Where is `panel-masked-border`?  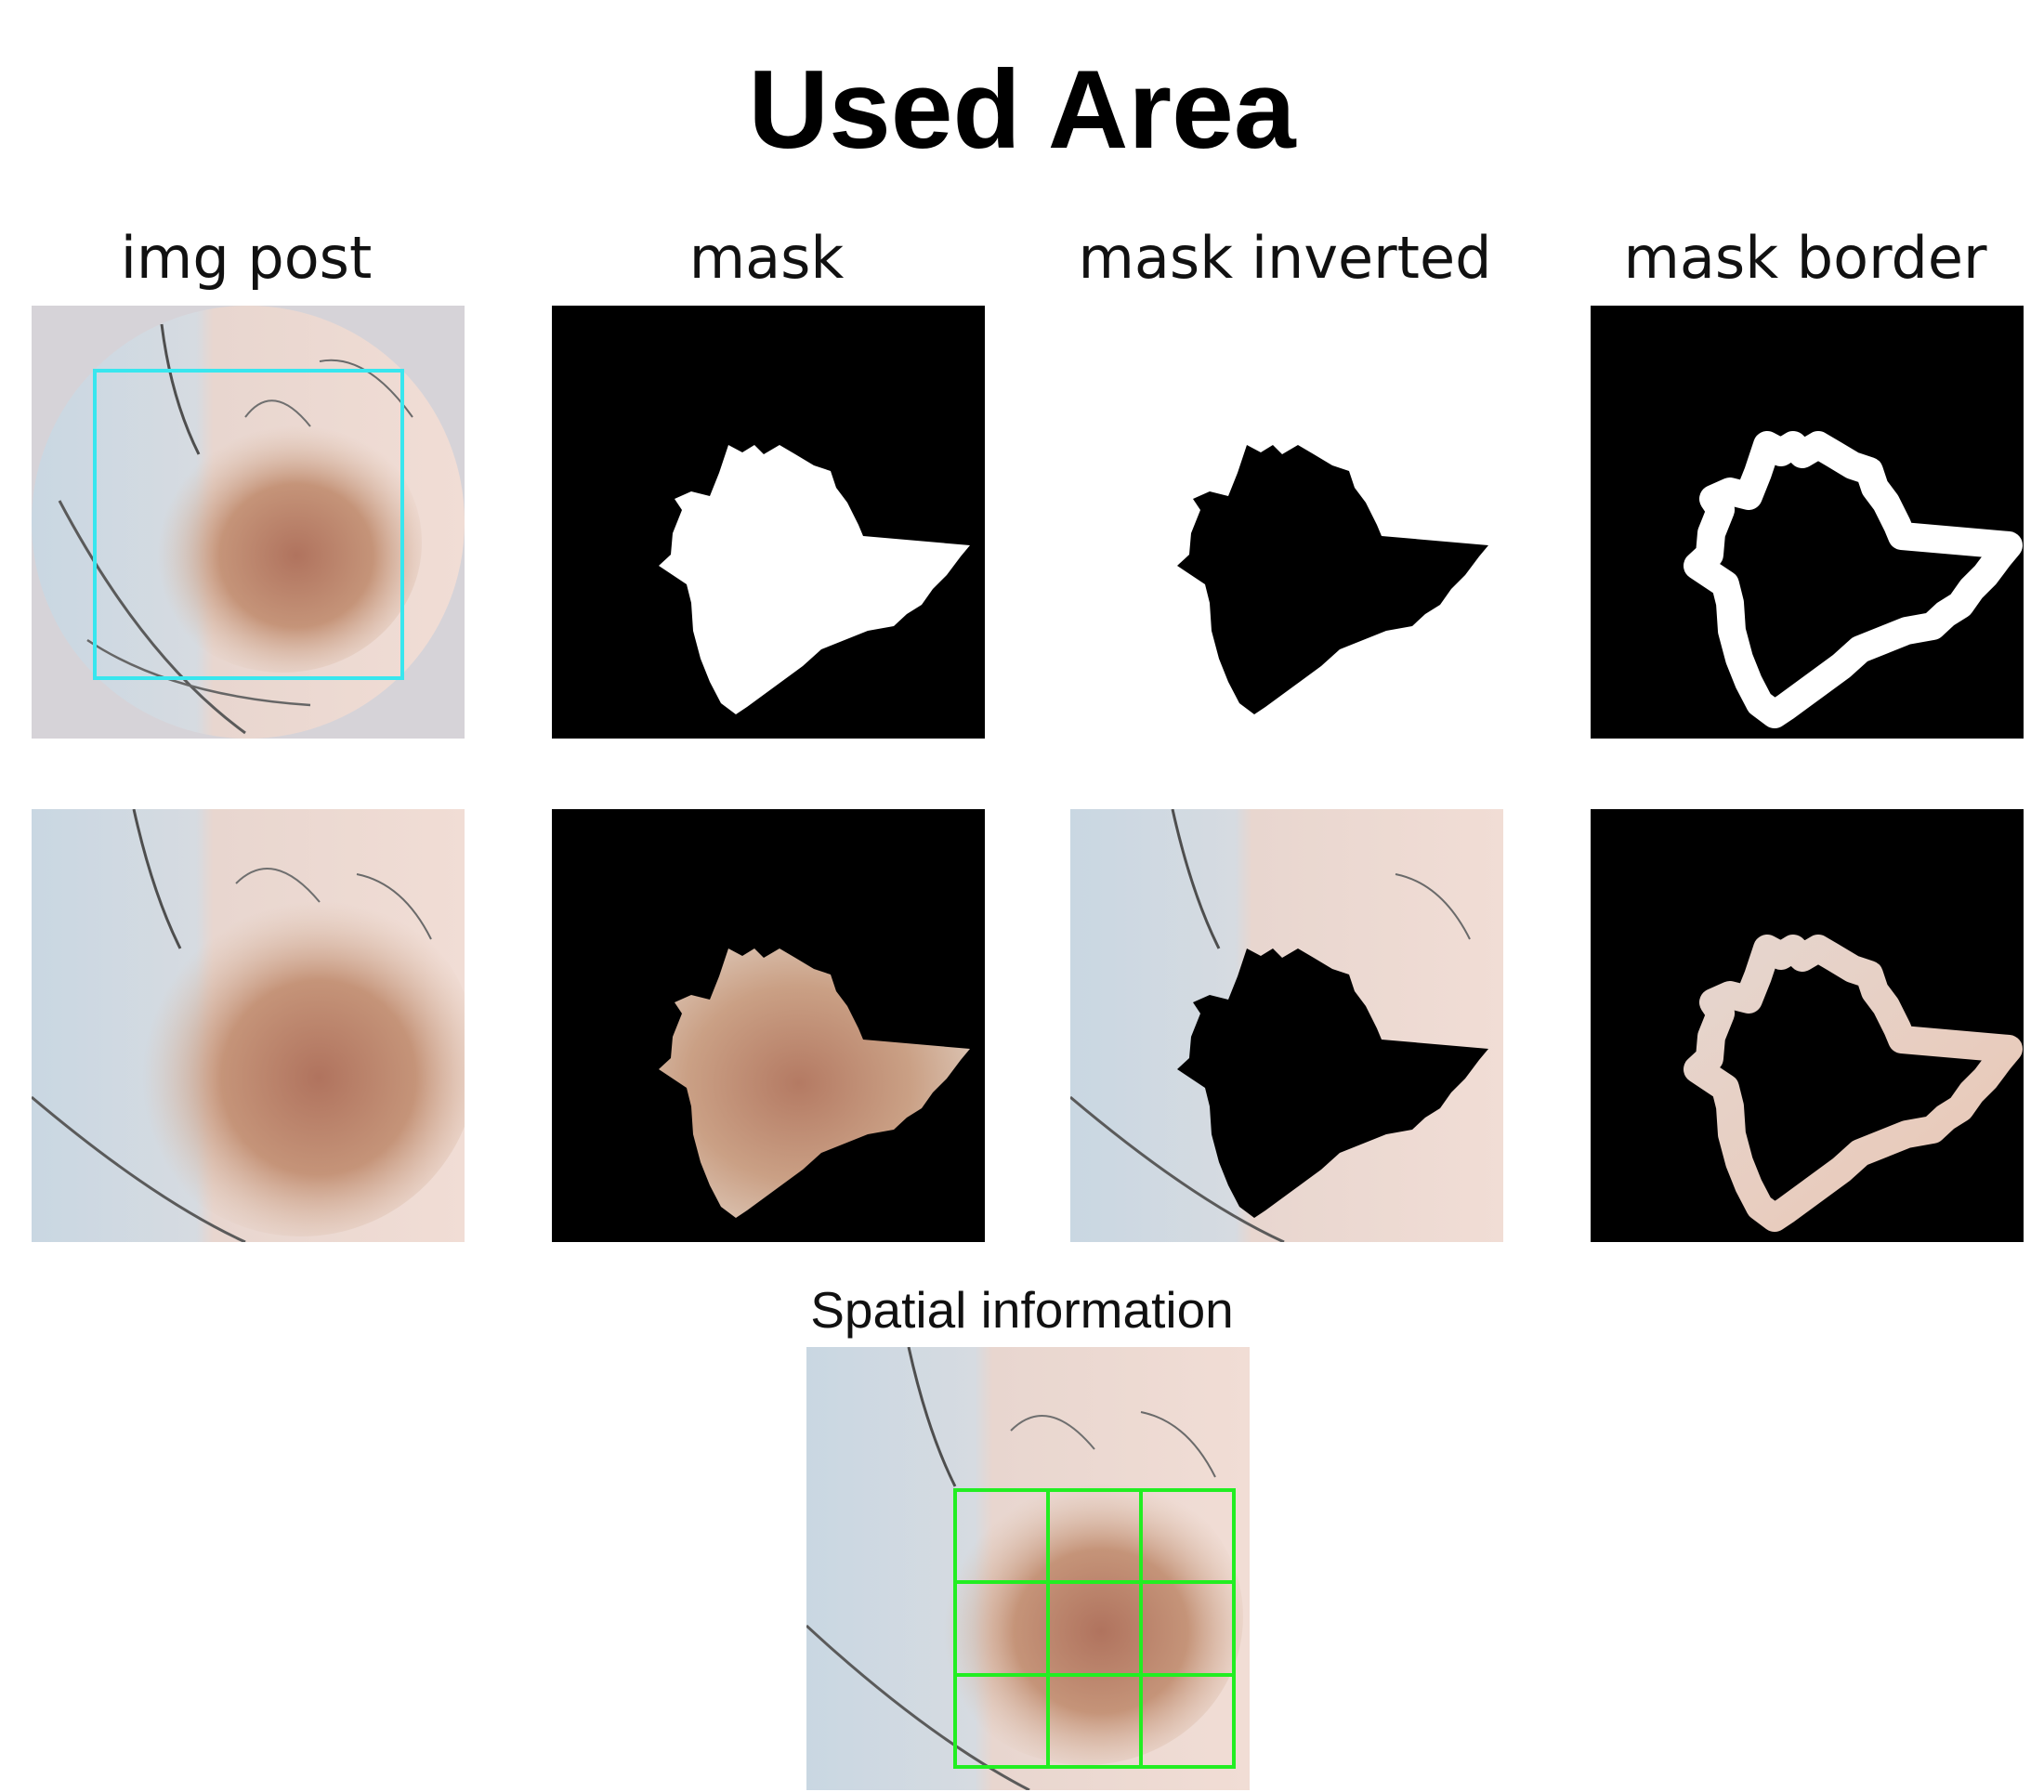 panel-masked-border is located at coordinates (1807, 1025).